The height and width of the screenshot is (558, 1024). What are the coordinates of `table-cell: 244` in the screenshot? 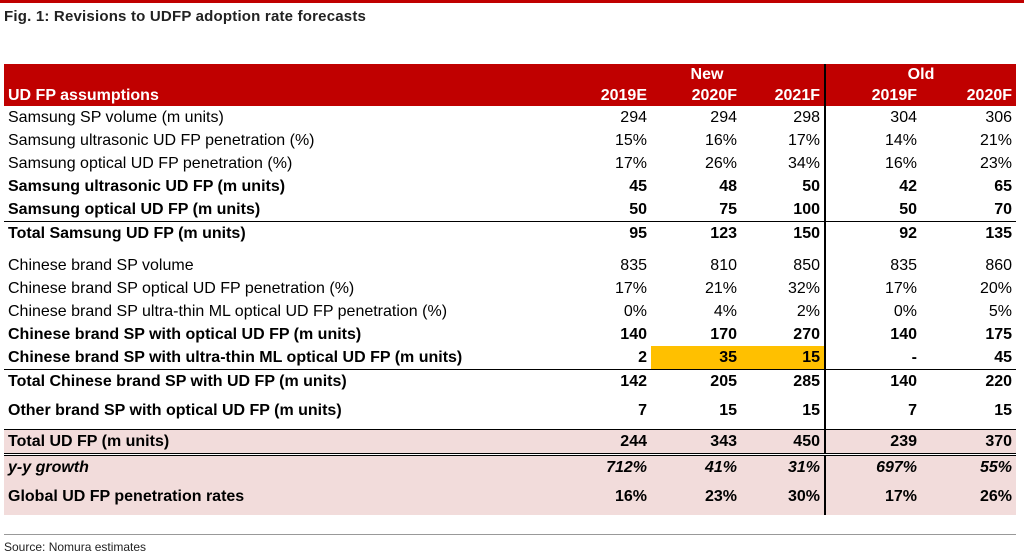 It's located at (620, 442).